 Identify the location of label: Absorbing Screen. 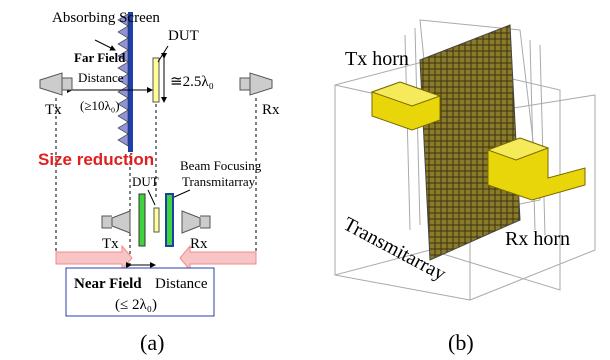
(106, 18).